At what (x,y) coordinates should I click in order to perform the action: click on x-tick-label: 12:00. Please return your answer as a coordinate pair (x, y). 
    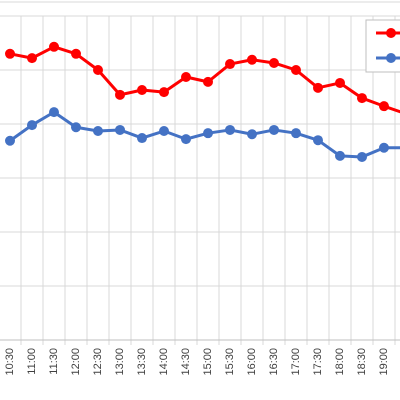
    Looking at the image, I should click on (76, 362).